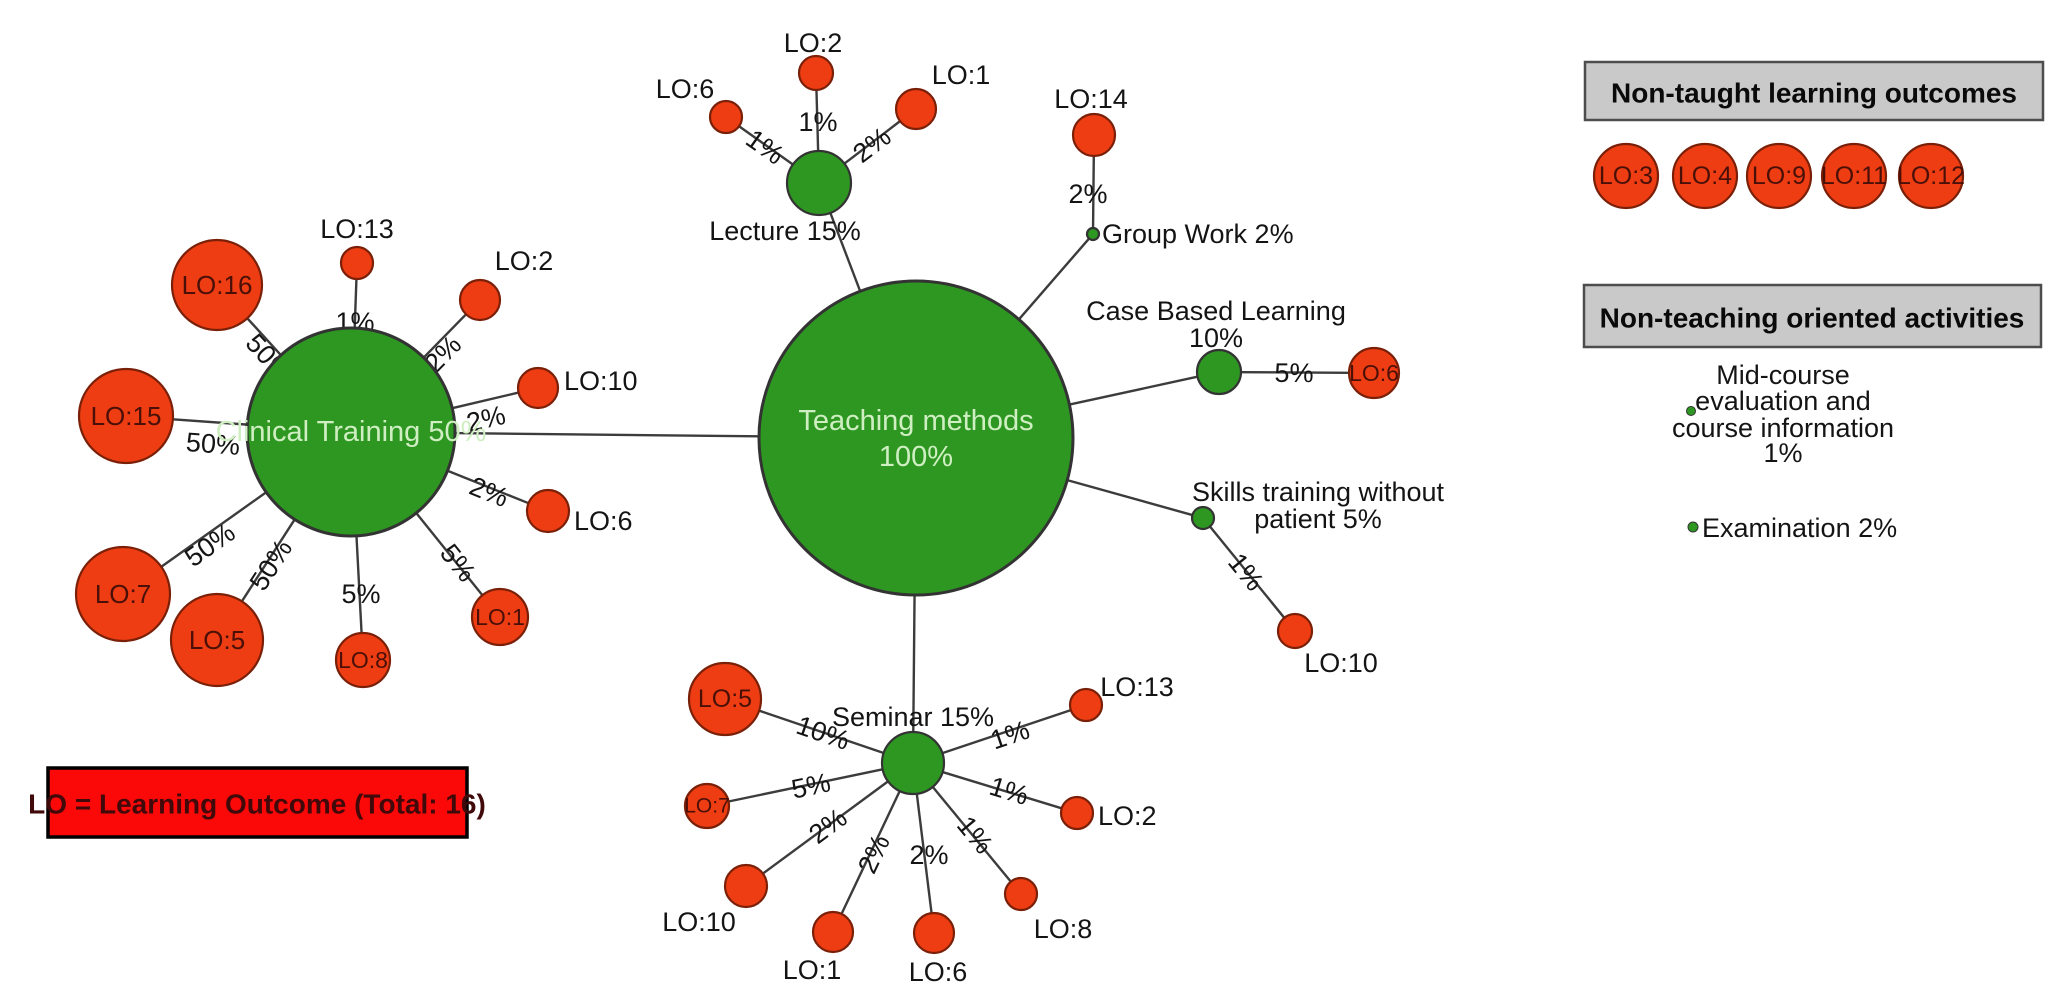  I want to click on edge-SEM-sm5, so click(821, 732).